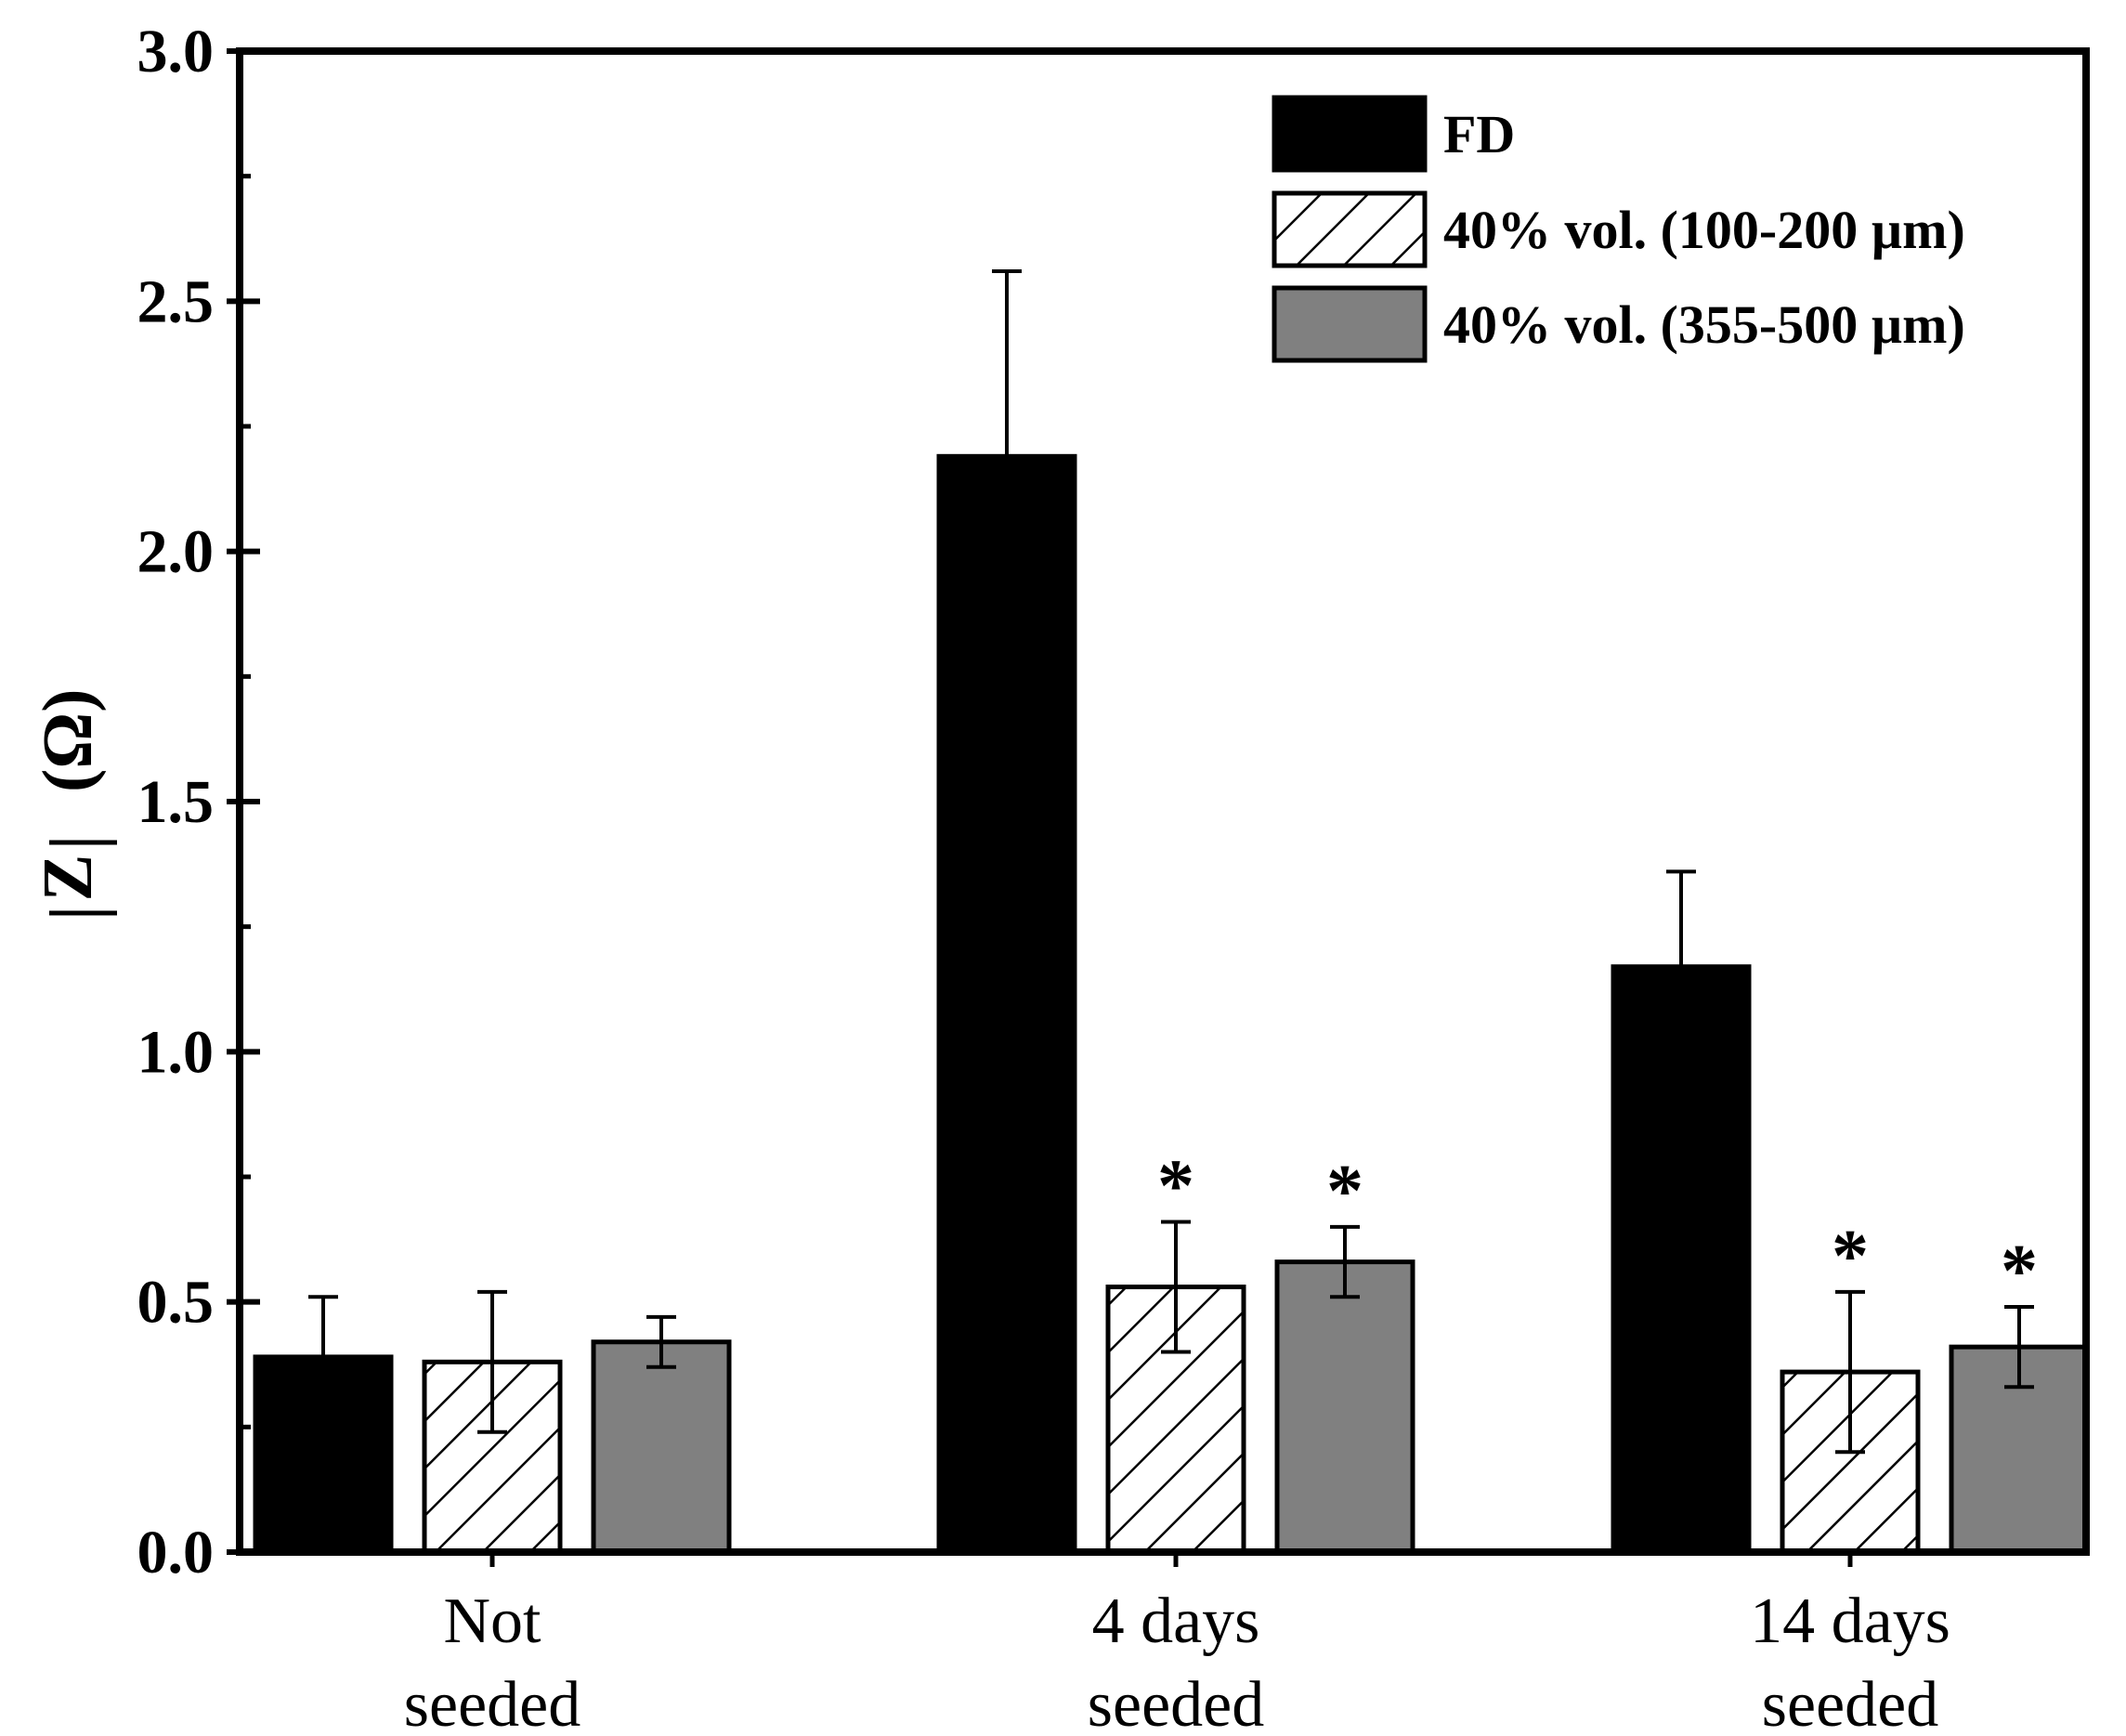 The image size is (2126, 1736). I want to click on y-axis-title: Z (Ω), so click(73, 803).